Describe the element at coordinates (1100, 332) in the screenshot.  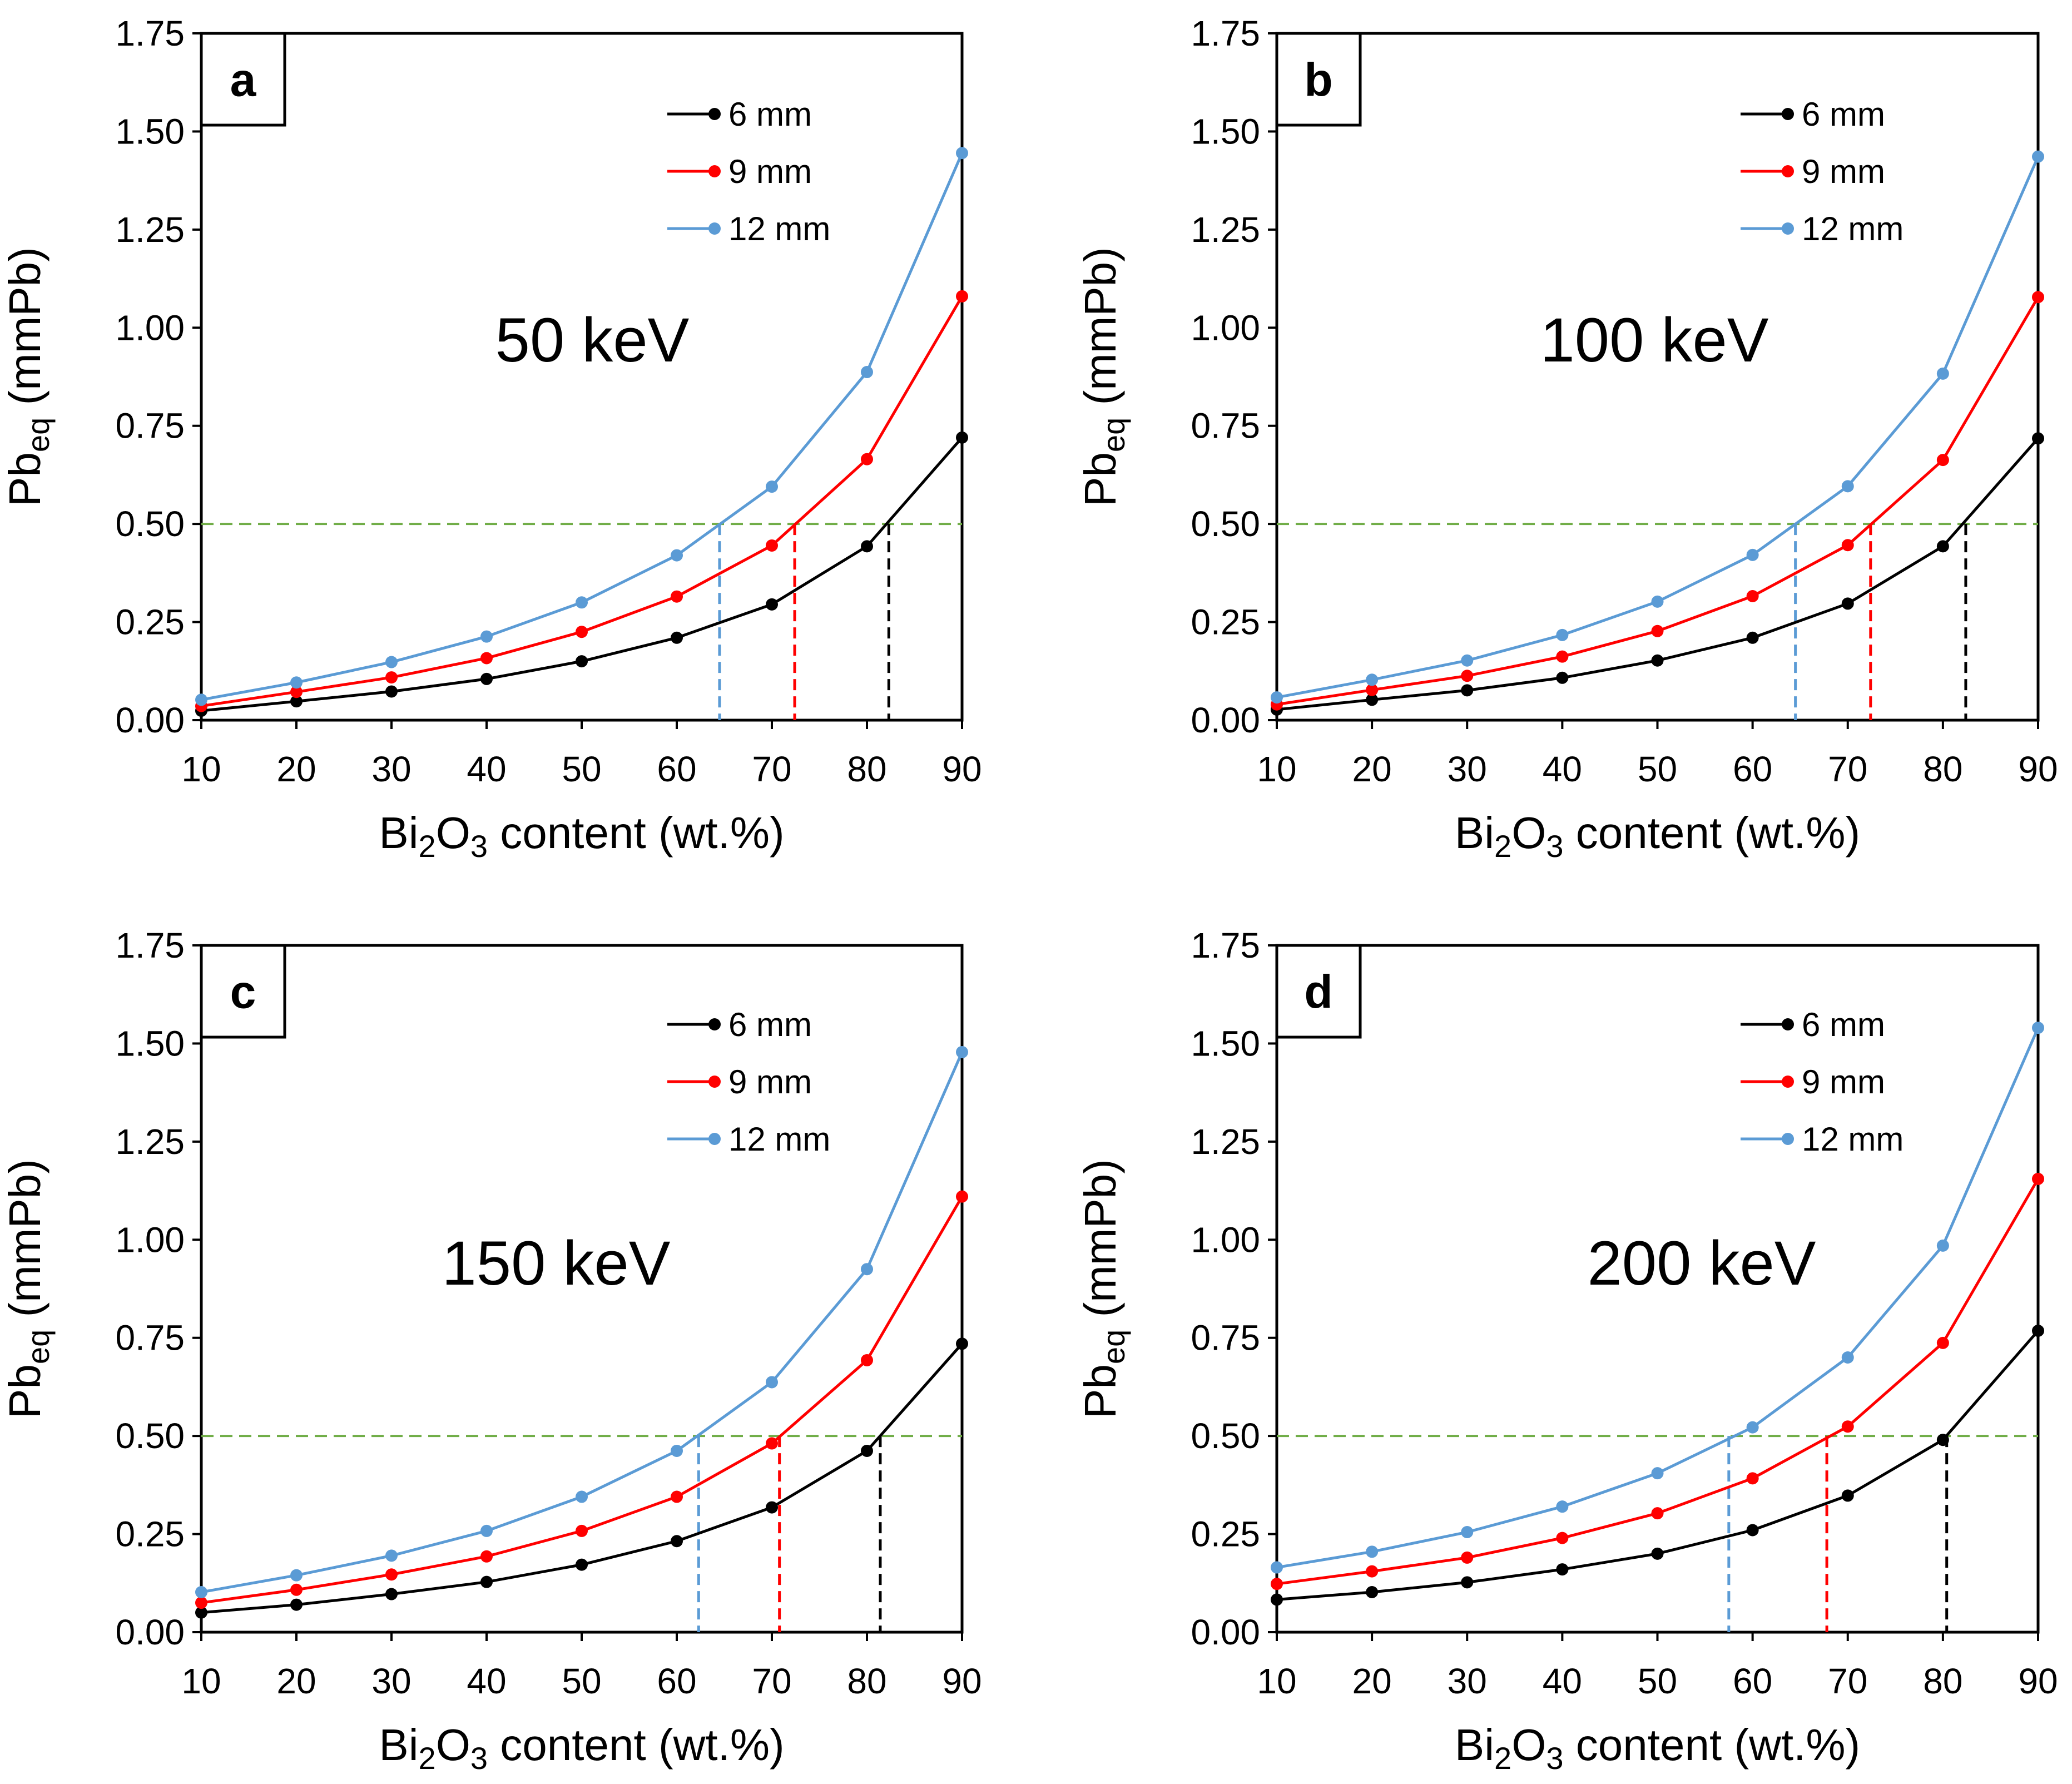
I see `y-axis-title-part: (mmPb)` at that location.